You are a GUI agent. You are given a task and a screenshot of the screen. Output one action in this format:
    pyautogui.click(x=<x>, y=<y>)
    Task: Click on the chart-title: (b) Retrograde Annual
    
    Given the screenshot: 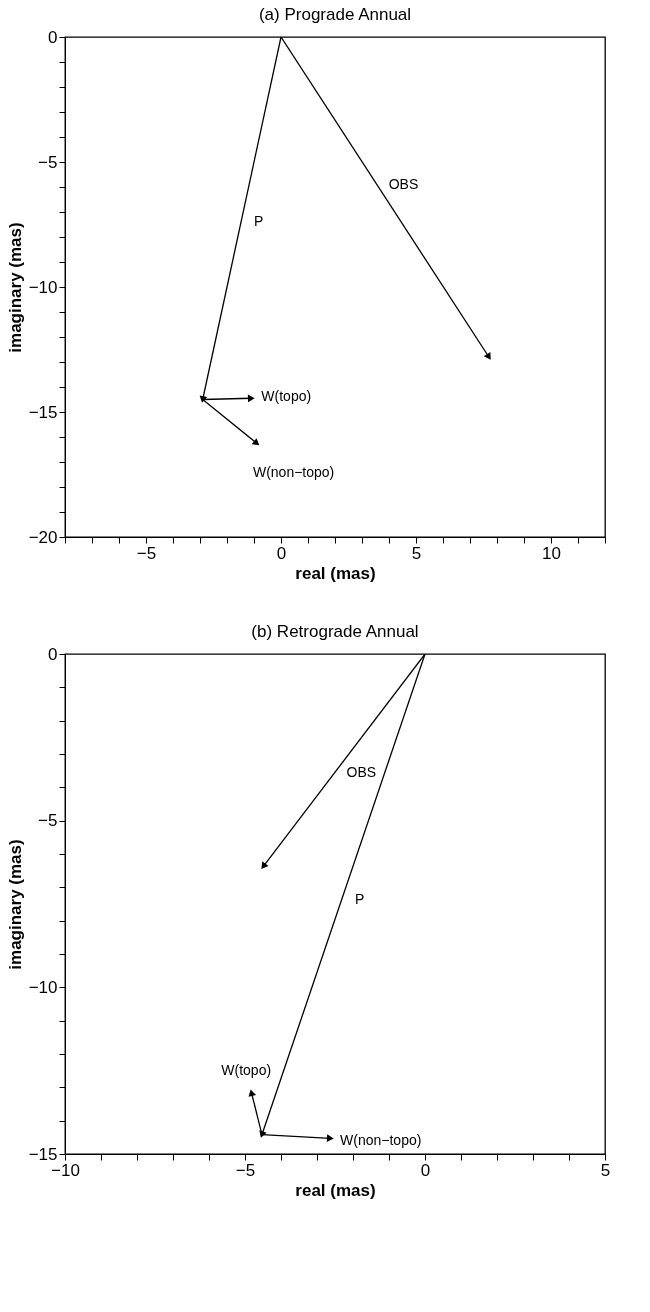 What is the action you would take?
    pyautogui.click(x=335, y=631)
    